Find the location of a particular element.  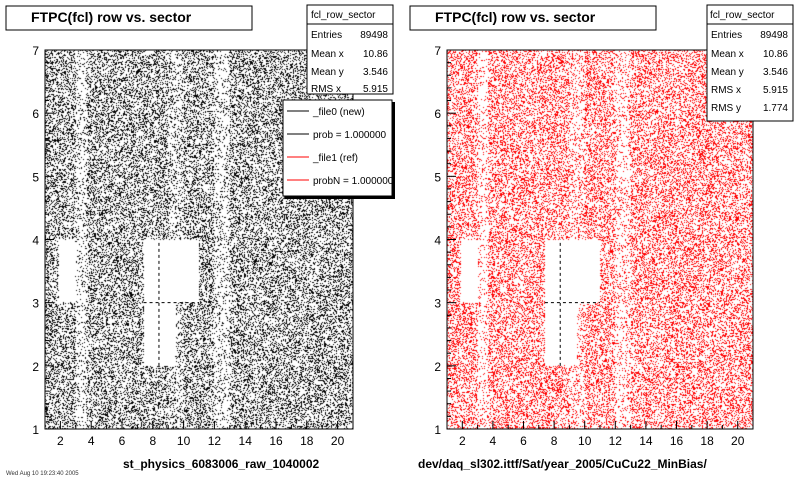

right-y-tick-label: 2 is located at coordinates (437, 367).